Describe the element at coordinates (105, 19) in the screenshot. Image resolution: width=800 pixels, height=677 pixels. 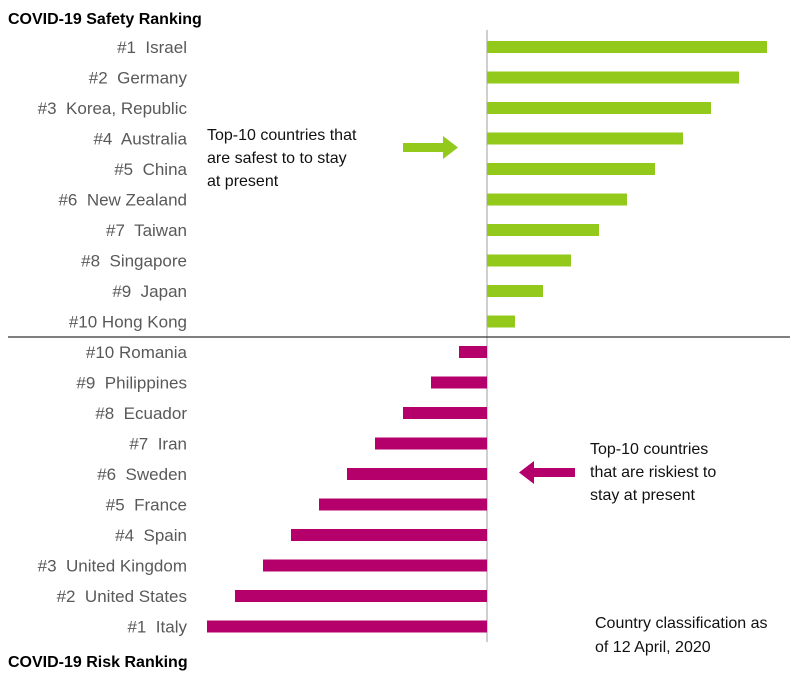
I see `safety-ranking-title: COVID-19 Safety Ranking` at that location.